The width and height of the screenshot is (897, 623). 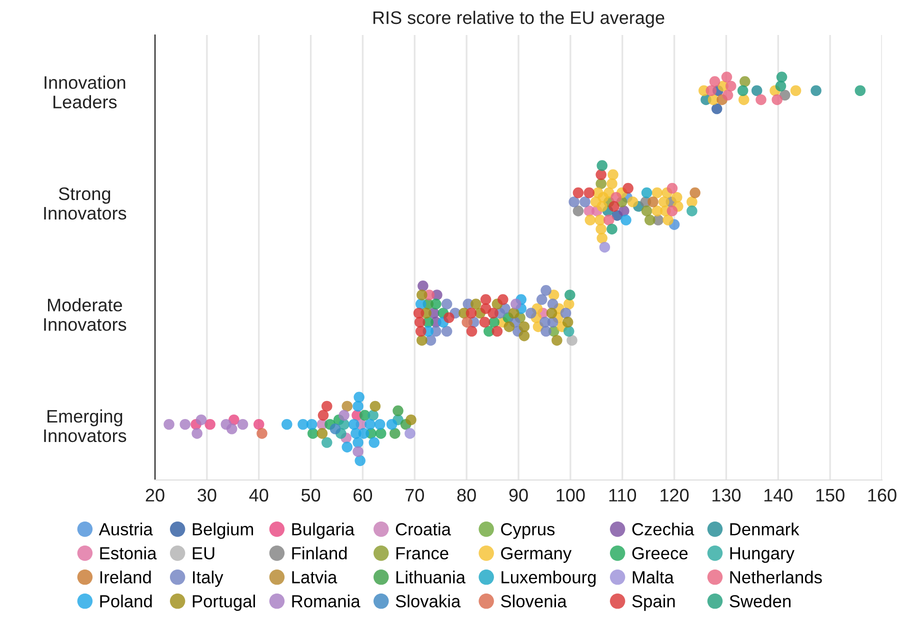 I want to click on x-tick-label: 110, so click(x=622, y=495).